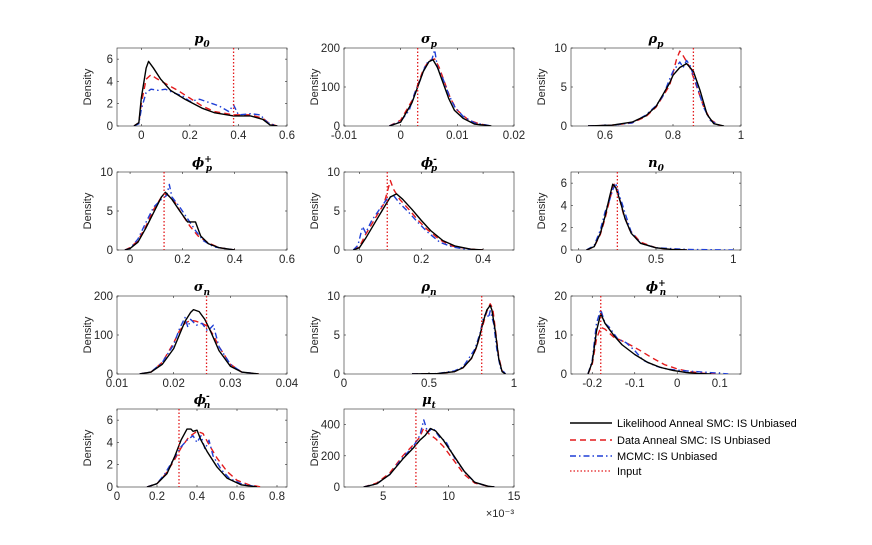  What do you see at coordinates (103, 336) in the screenshot?
I see `y-tick-label: 100` at bounding box center [103, 336].